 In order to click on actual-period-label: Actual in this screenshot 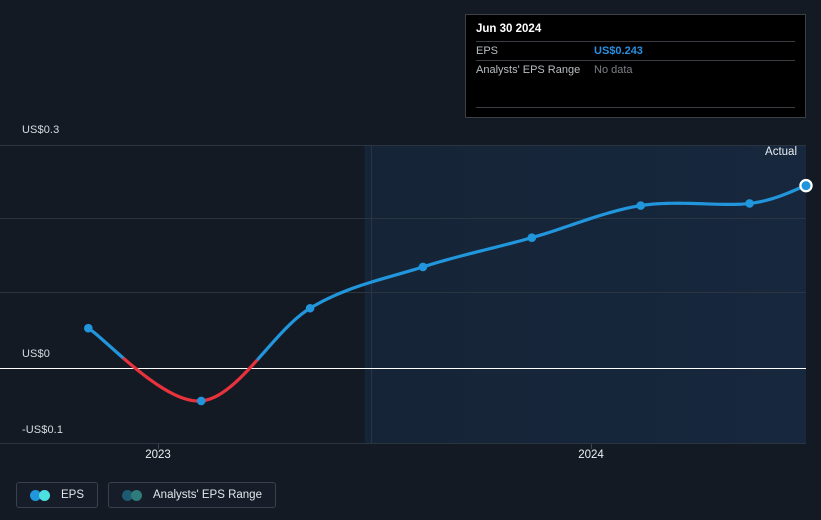, I will do `click(781, 152)`.